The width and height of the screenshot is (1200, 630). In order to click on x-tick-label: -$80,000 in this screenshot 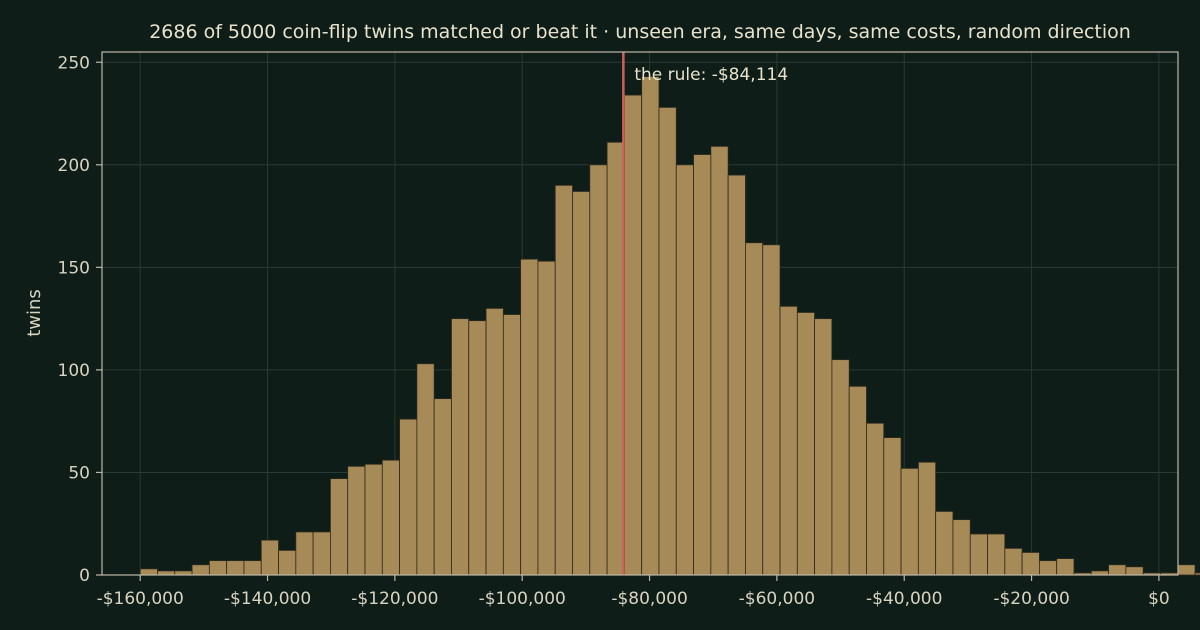, I will do `click(649, 599)`.